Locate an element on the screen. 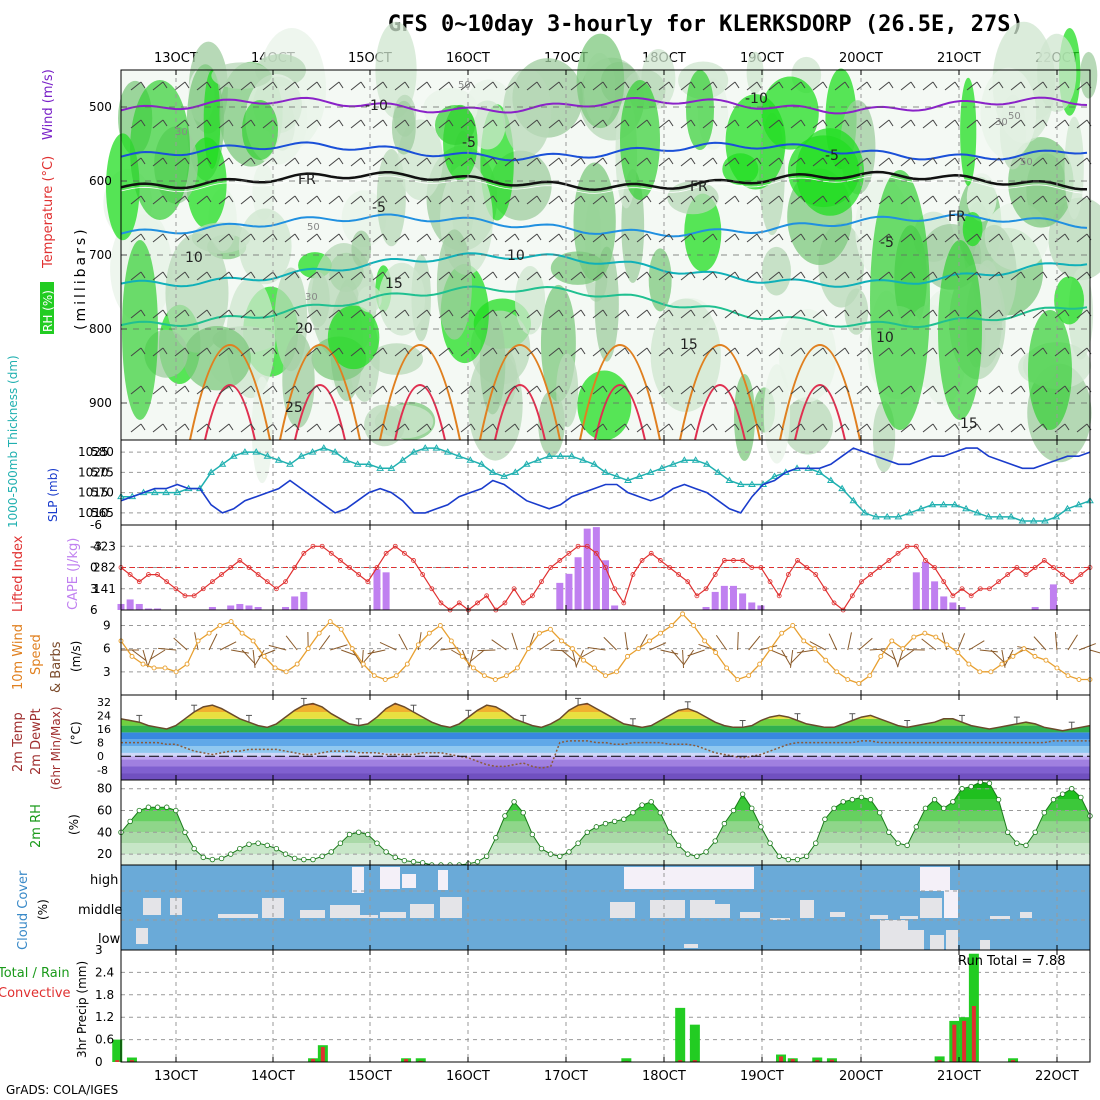  precip-total-bar is located at coordinates (939, 1059).